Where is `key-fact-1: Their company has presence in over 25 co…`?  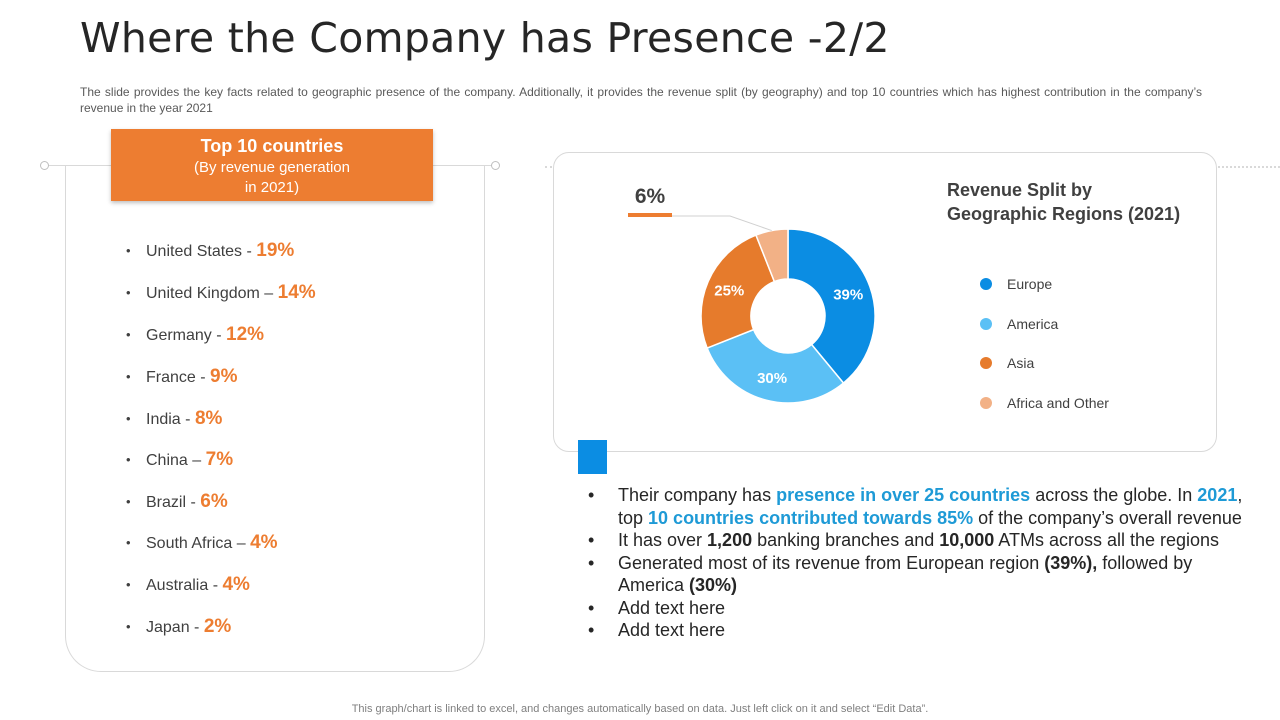
key-fact-1: Their company has presence in over 25 co… is located at coordinates (918, 506).